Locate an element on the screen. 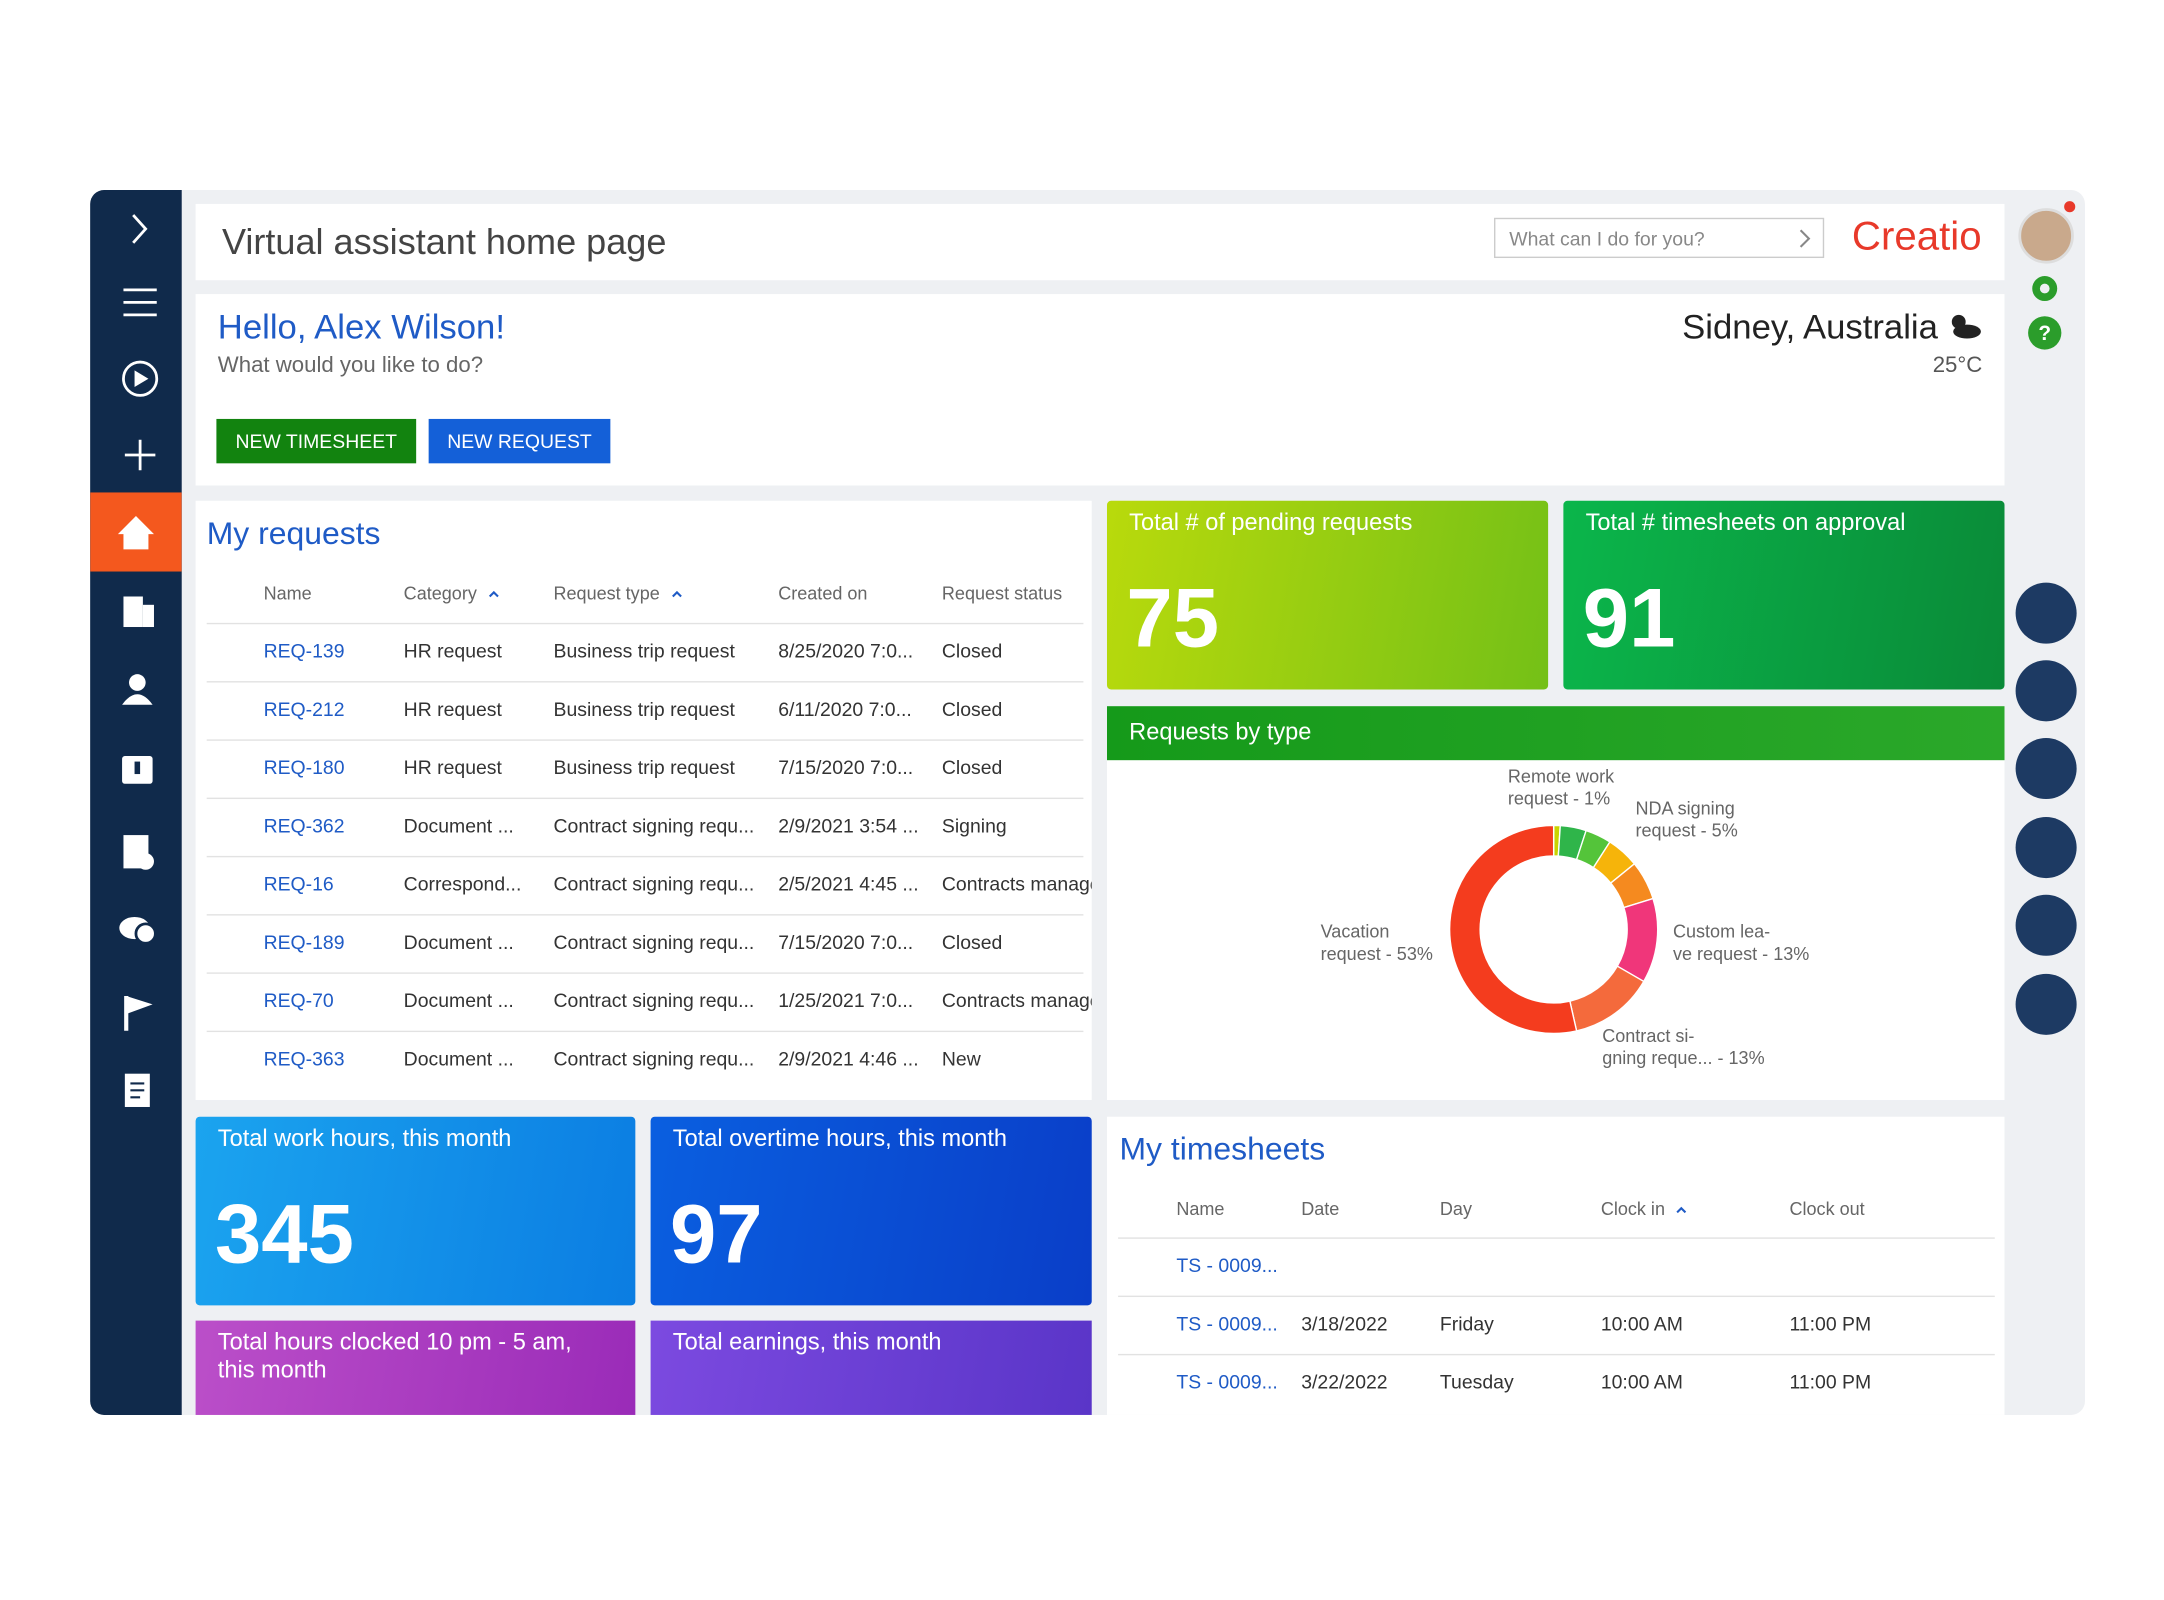 The height and width of the screenshot is (1600, 2164). record-link: REQ-189 is located at coordinates (304, 942).